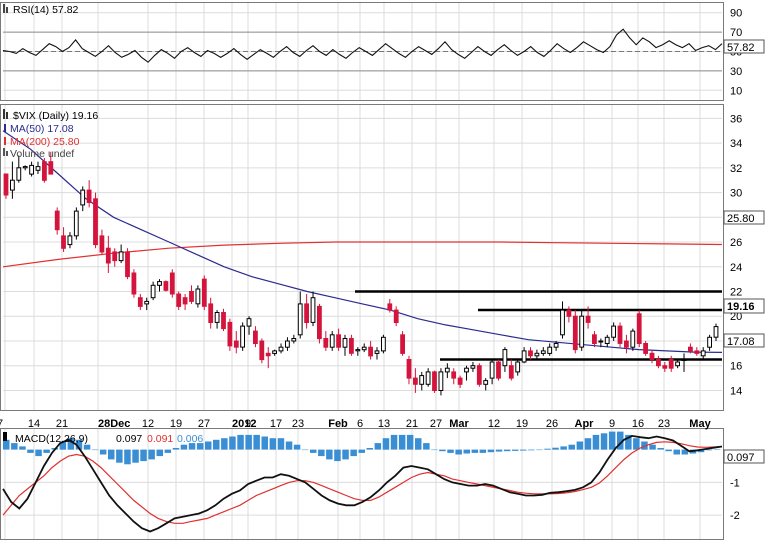 This screenshot has height=540, width=767. Describe the element at coordinates (736, 33) in the screenshot. I see `rsi-y-tick: 70` at that location.